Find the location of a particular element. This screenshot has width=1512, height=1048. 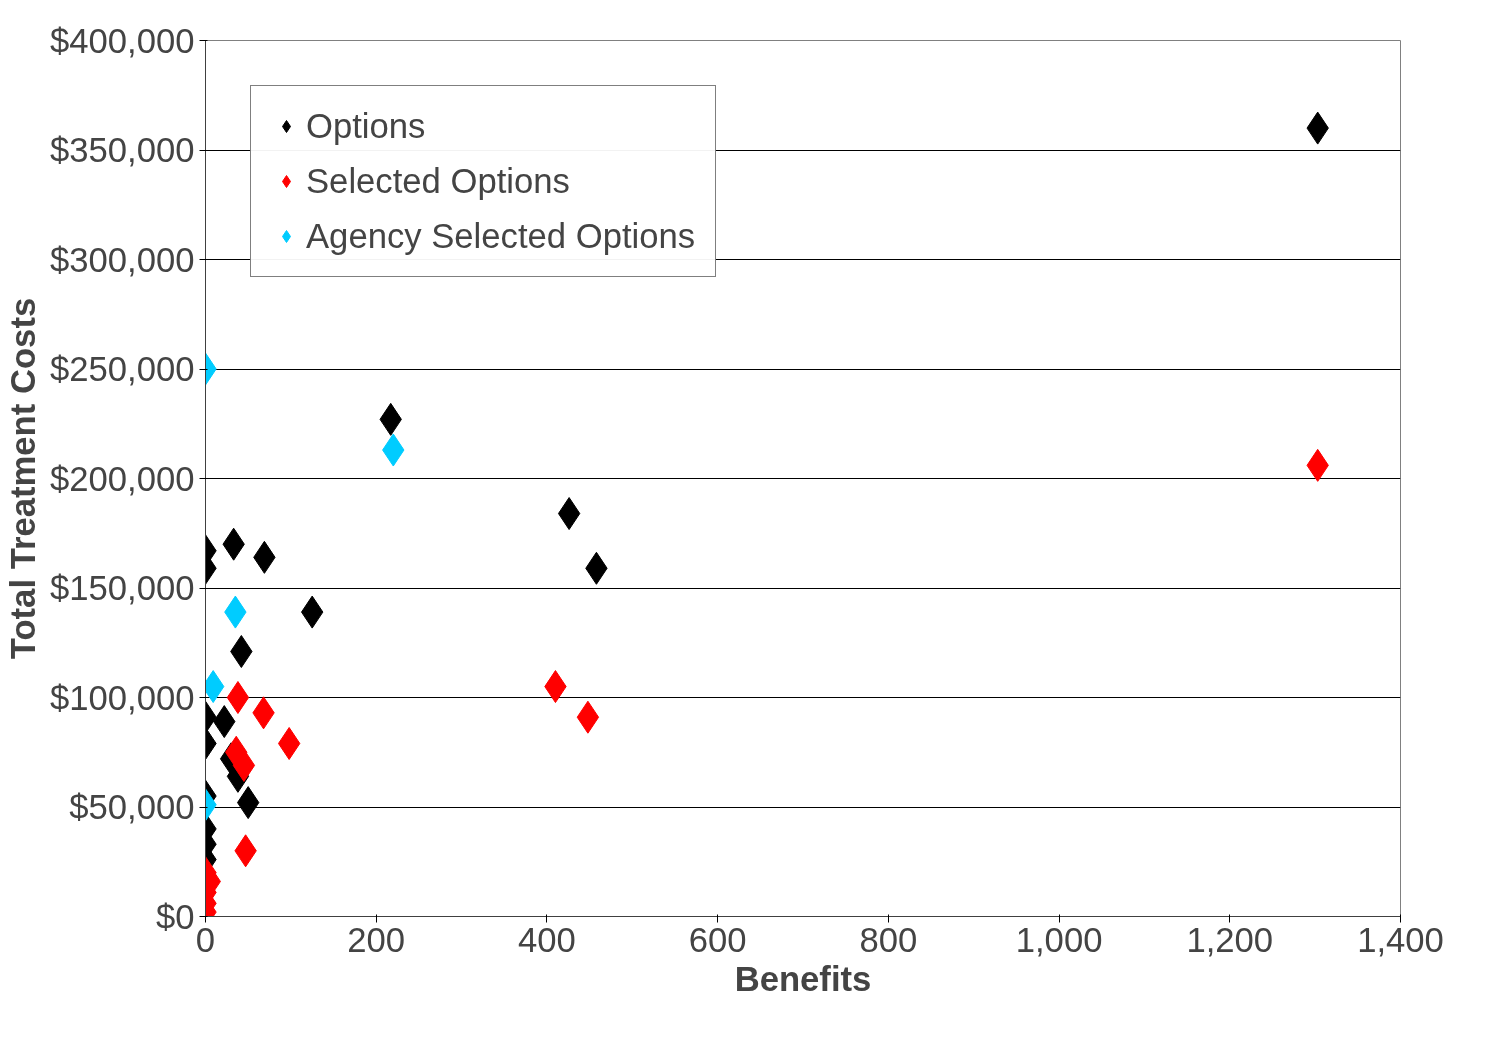

y-tick-label: $200,000 is located at coordinates (122, 478).